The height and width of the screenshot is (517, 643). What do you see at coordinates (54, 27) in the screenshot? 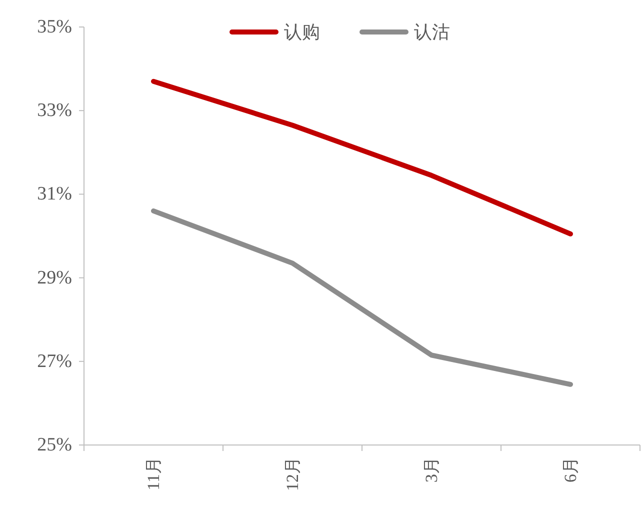
I see `y-tick-label: 35%` at bounding box center [54, 27].